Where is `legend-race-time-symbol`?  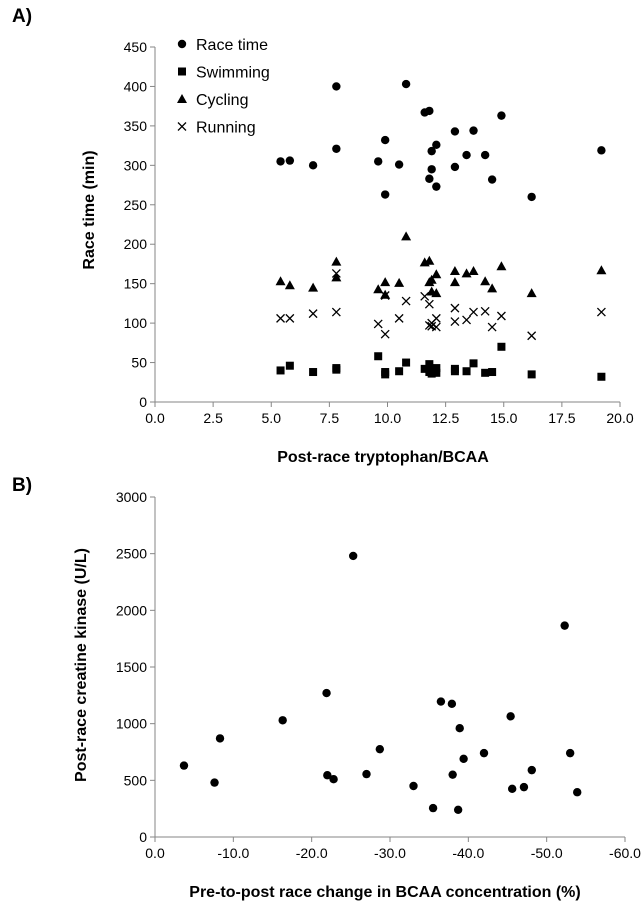 legend-race-time-symbol is located at coordinates (182, 44).